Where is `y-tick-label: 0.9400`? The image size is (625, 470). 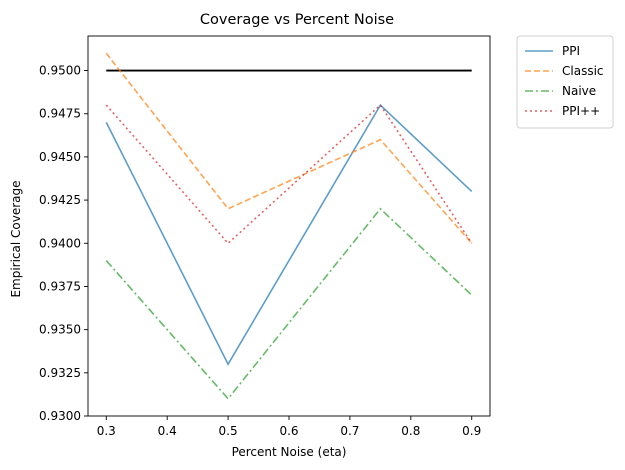
y-tick-label: 0.9400 is located at coordinates (60, 243).